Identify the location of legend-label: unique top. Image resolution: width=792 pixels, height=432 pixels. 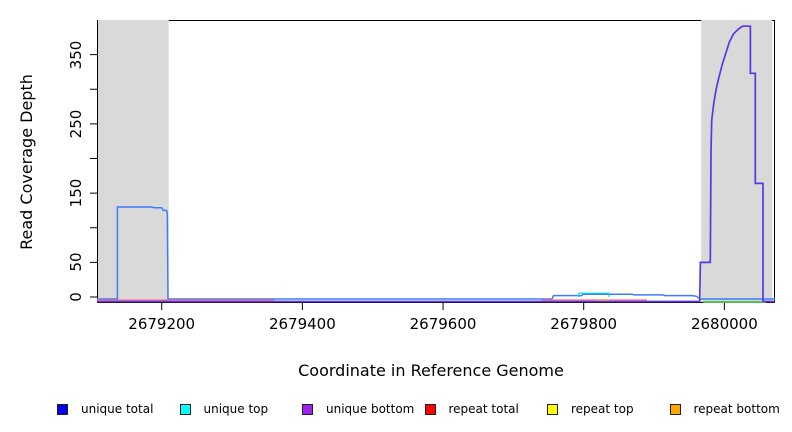
(236, 409).